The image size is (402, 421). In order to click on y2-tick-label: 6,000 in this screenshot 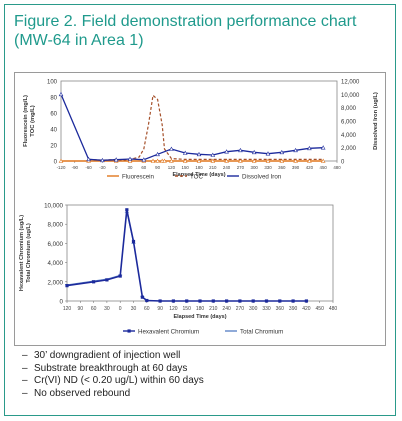, I will do `click(349, 123)`.